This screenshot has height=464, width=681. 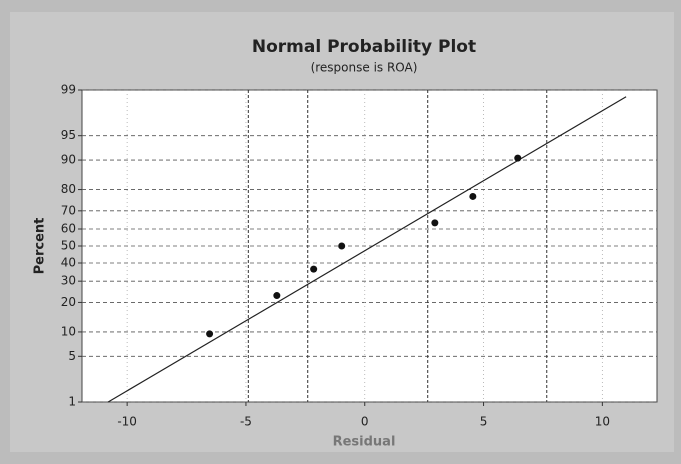 I want to click on y-tick-label: 60, so click(x=68, y=229).